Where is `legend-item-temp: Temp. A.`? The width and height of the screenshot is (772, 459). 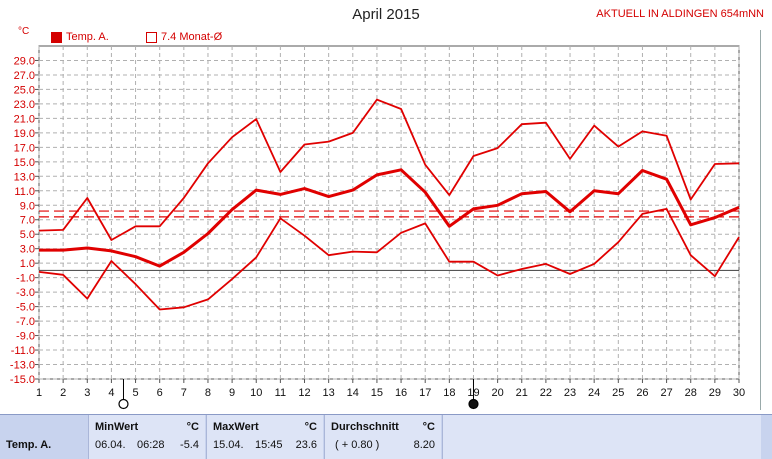
legend-item-temp: Temp. A. is located at coordinates (80, 37).